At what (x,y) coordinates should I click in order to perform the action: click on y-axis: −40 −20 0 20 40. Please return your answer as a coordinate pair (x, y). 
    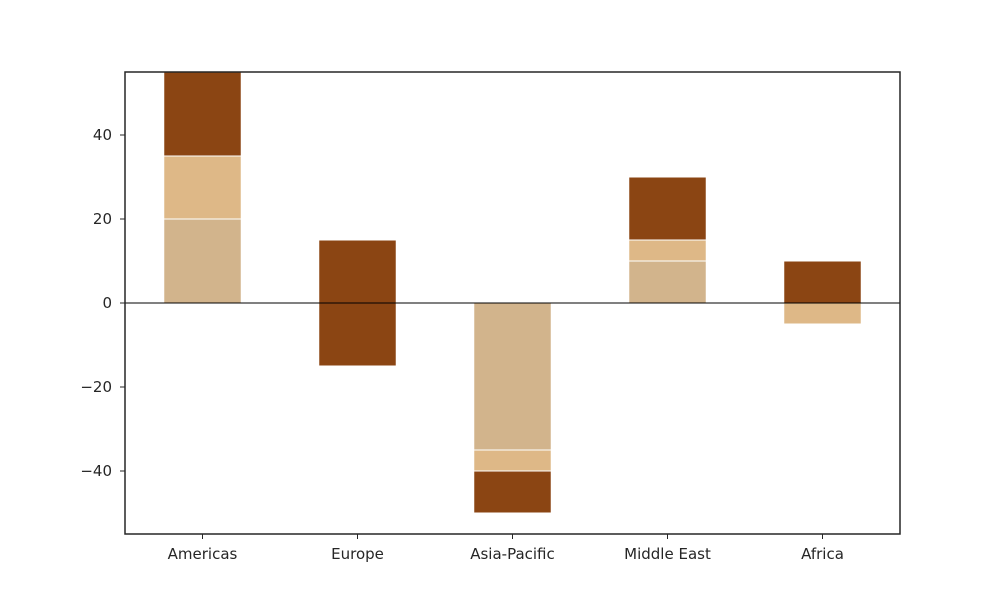
    Looking at the image, I should click on (102, 303).